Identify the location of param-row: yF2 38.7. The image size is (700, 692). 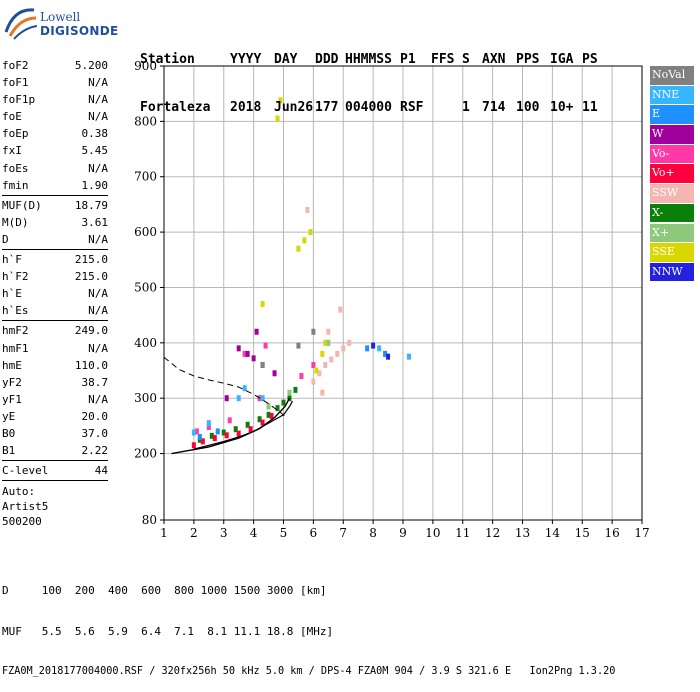
(55, 382).